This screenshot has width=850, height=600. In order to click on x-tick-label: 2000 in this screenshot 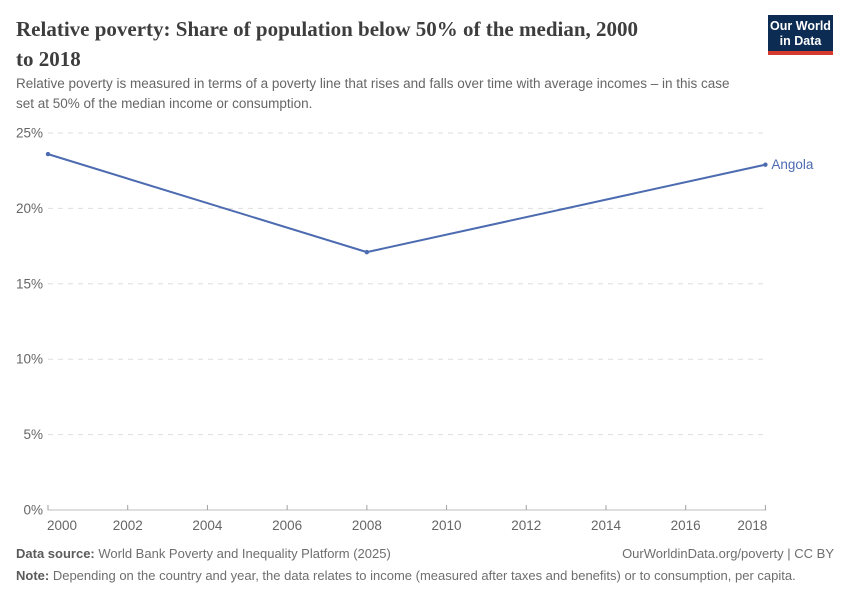, I will do `click(62, 525)`.